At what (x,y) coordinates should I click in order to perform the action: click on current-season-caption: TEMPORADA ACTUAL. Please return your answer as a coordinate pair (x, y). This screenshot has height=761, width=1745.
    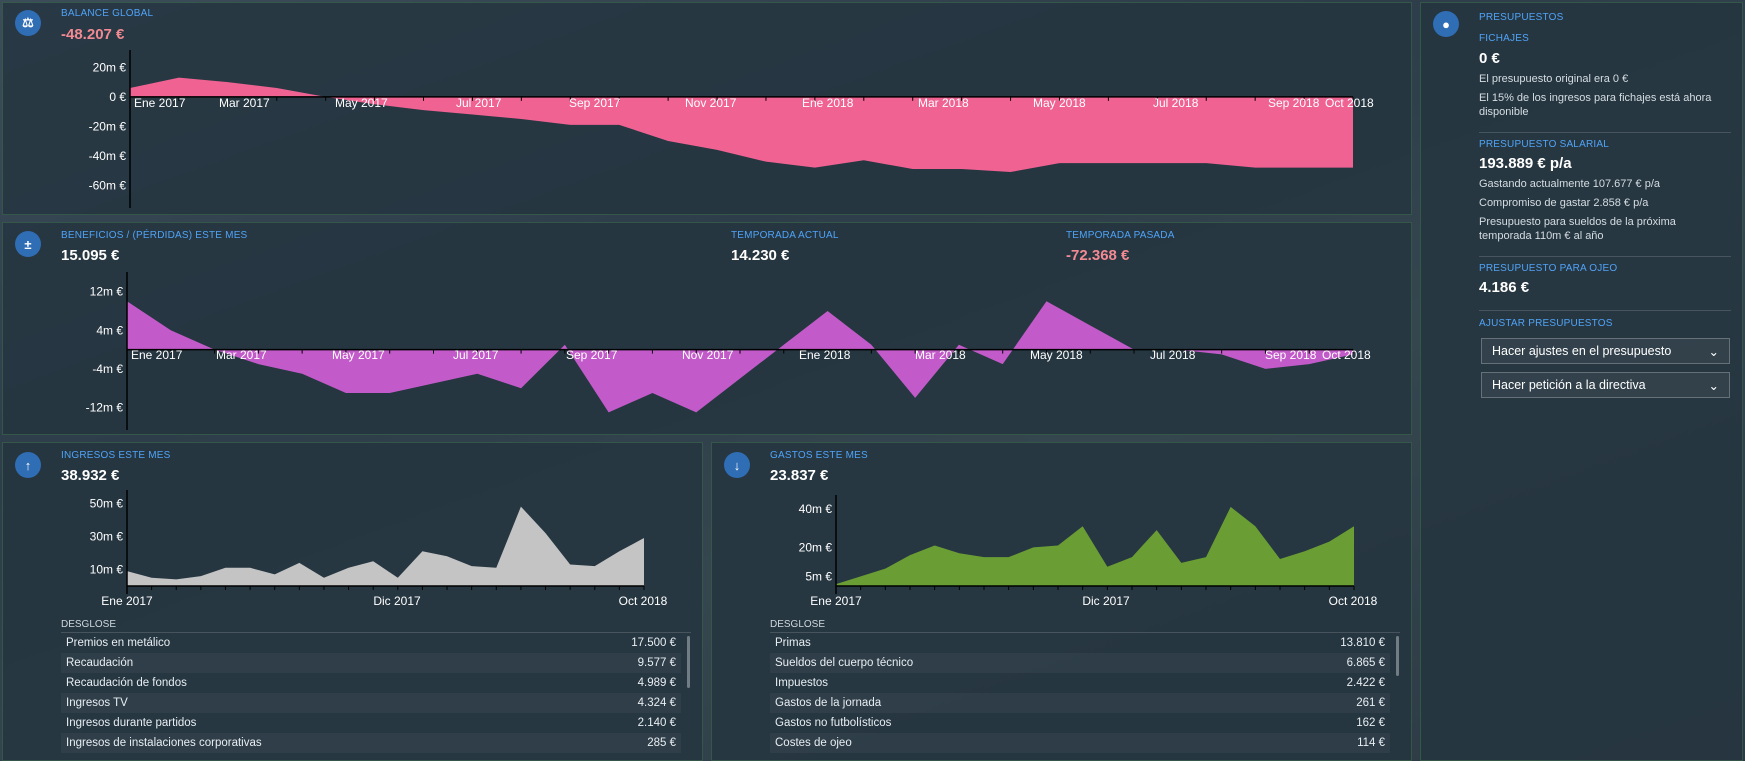
    Looking at the image, I should click on (785, 235).